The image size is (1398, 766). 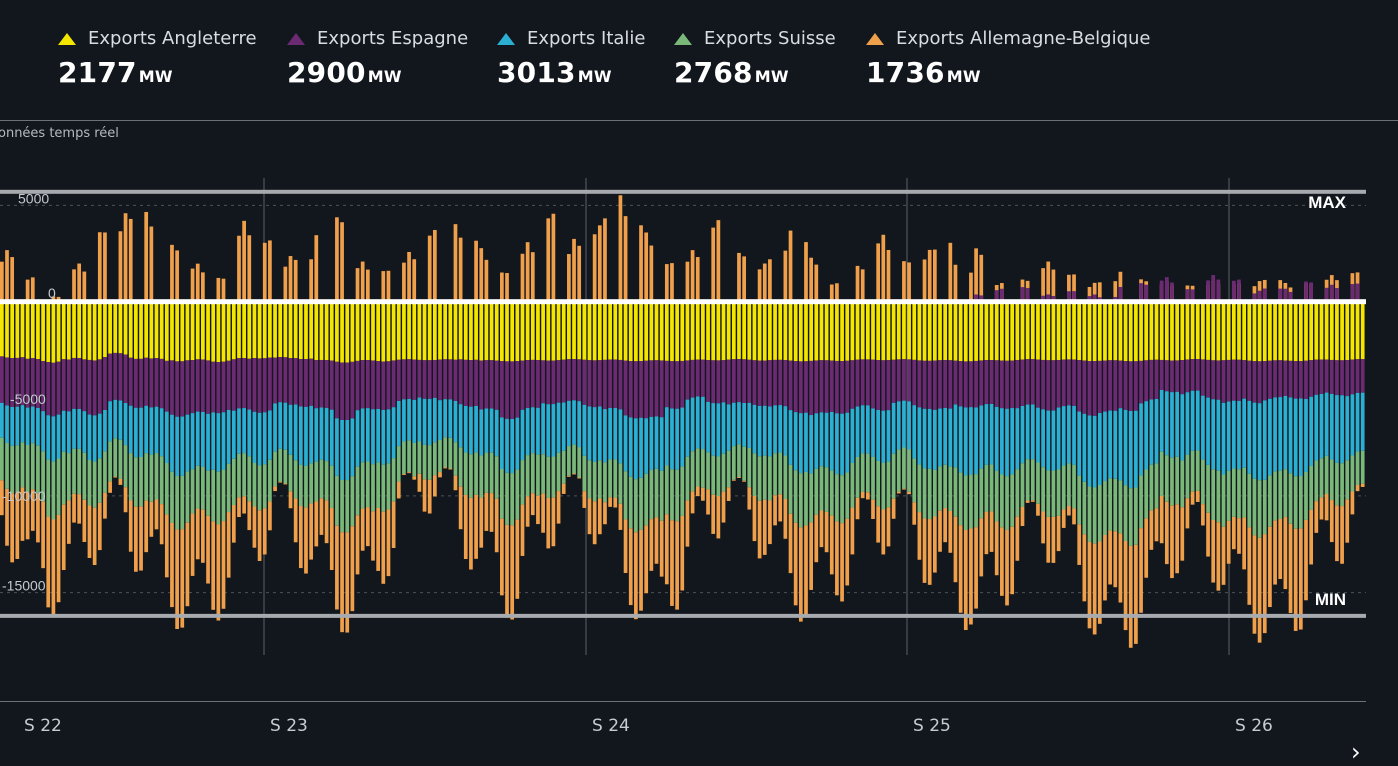 I want to click on legend-item-angleterre: Exports Angleterre 2177 MW, so click(x=157, y=58).